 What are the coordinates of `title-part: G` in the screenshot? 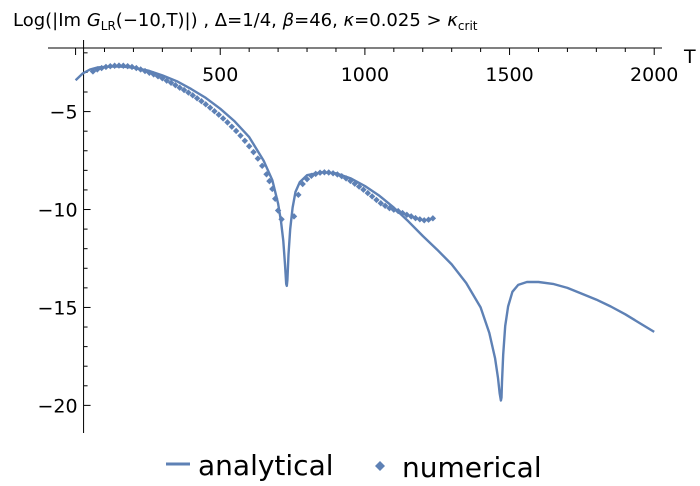 It's located at (94, 20).